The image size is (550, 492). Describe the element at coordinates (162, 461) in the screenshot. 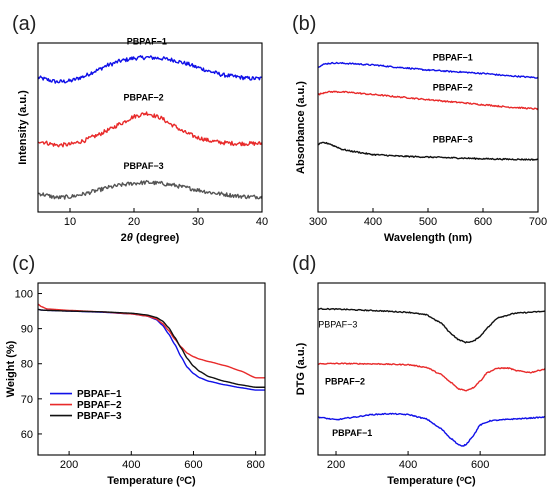

I see `x-axis: 200 400 600 800` at that location.